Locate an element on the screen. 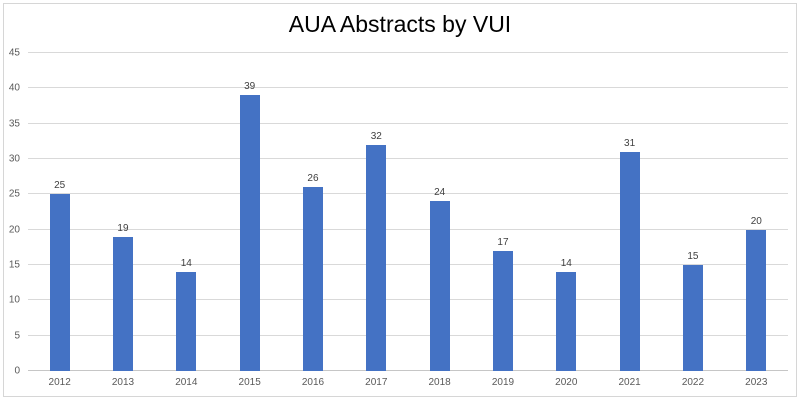 The width and height of the screenshot is (800, 400). y-tick-label: 30 is located at coordinates (14, 159).